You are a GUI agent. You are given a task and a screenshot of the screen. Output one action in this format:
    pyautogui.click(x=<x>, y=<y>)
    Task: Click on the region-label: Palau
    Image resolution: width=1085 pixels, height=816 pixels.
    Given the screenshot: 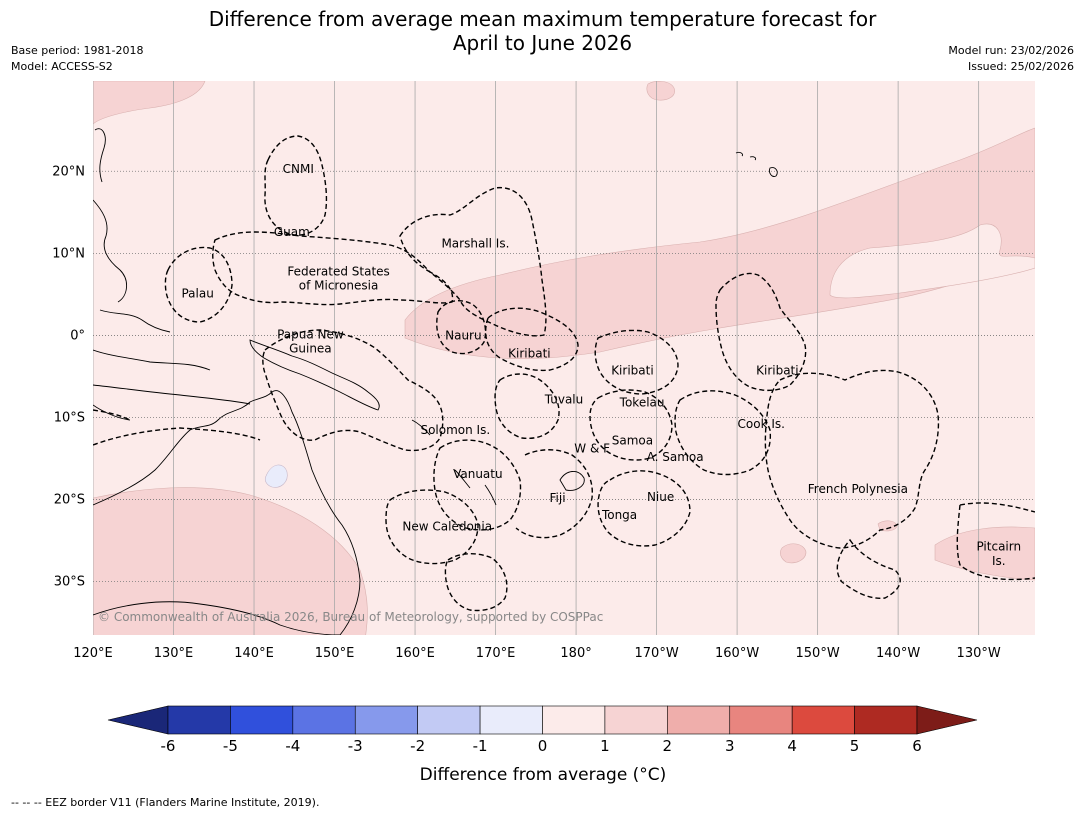 What is the action you would take?
    pyautogui.click(x=197, y=294)
    